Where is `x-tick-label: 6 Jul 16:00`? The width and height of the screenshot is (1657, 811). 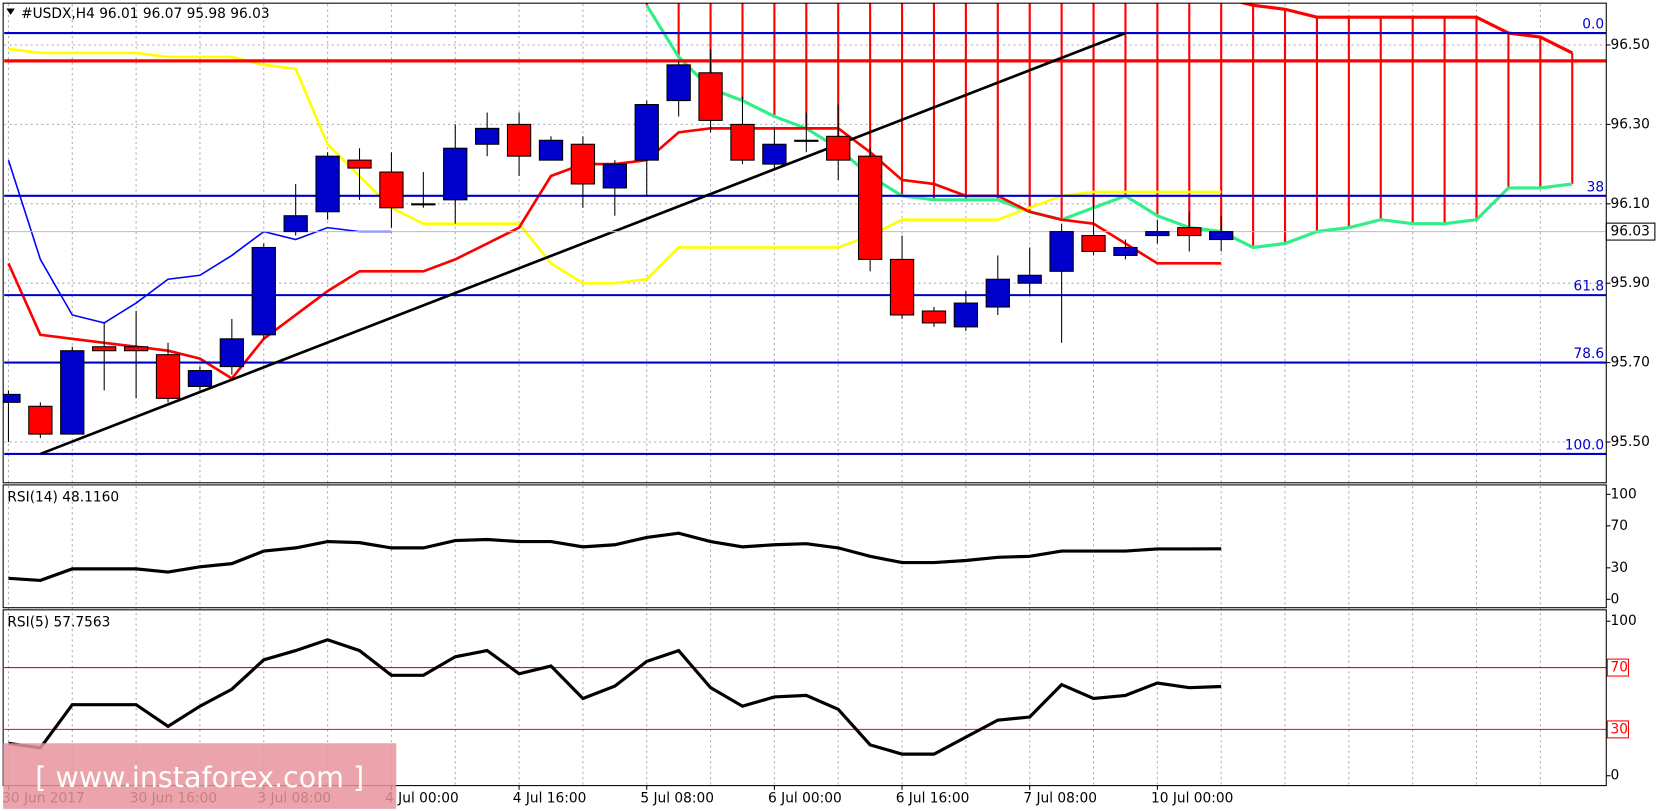
x-tick-label: 6 Jul 16:00 is located at coordinates (933, 798).